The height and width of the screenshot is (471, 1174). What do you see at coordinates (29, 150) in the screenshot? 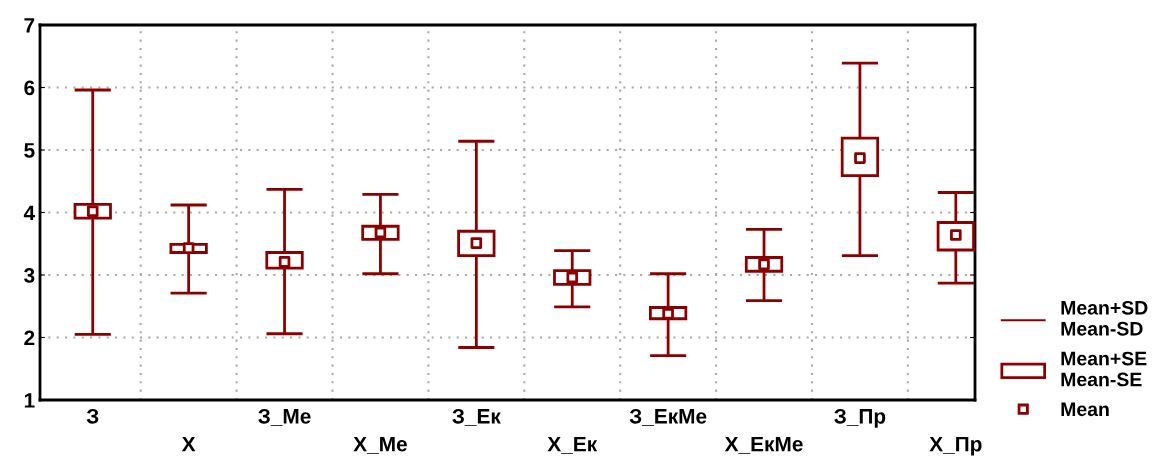
I see `y-tick-label: 5` at bounding box center [29, 150].